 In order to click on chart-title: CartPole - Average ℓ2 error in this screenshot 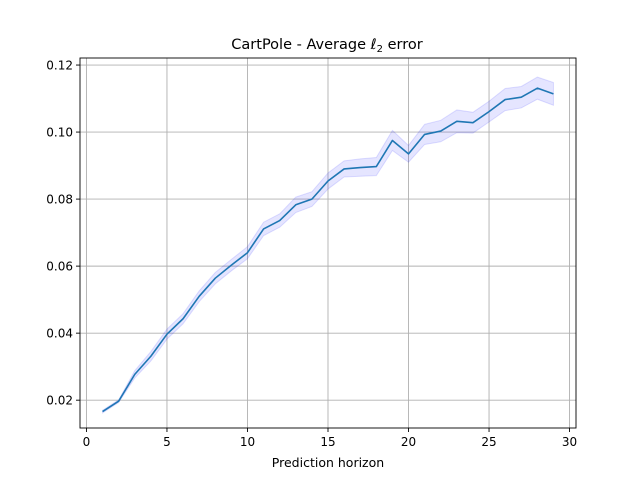, I will do `click(326, 46)`.